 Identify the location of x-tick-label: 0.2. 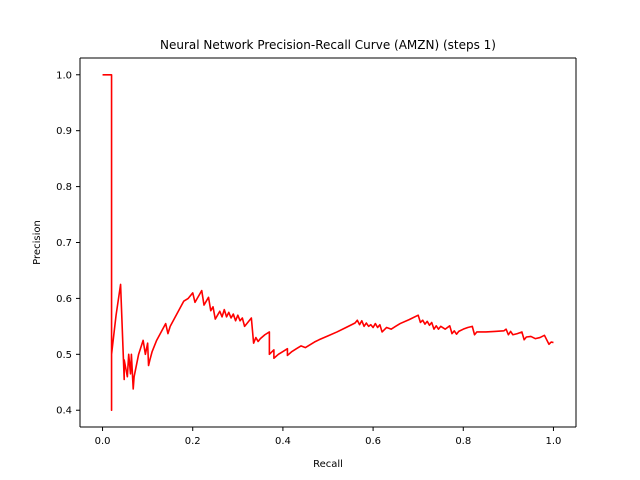
(193, 441).